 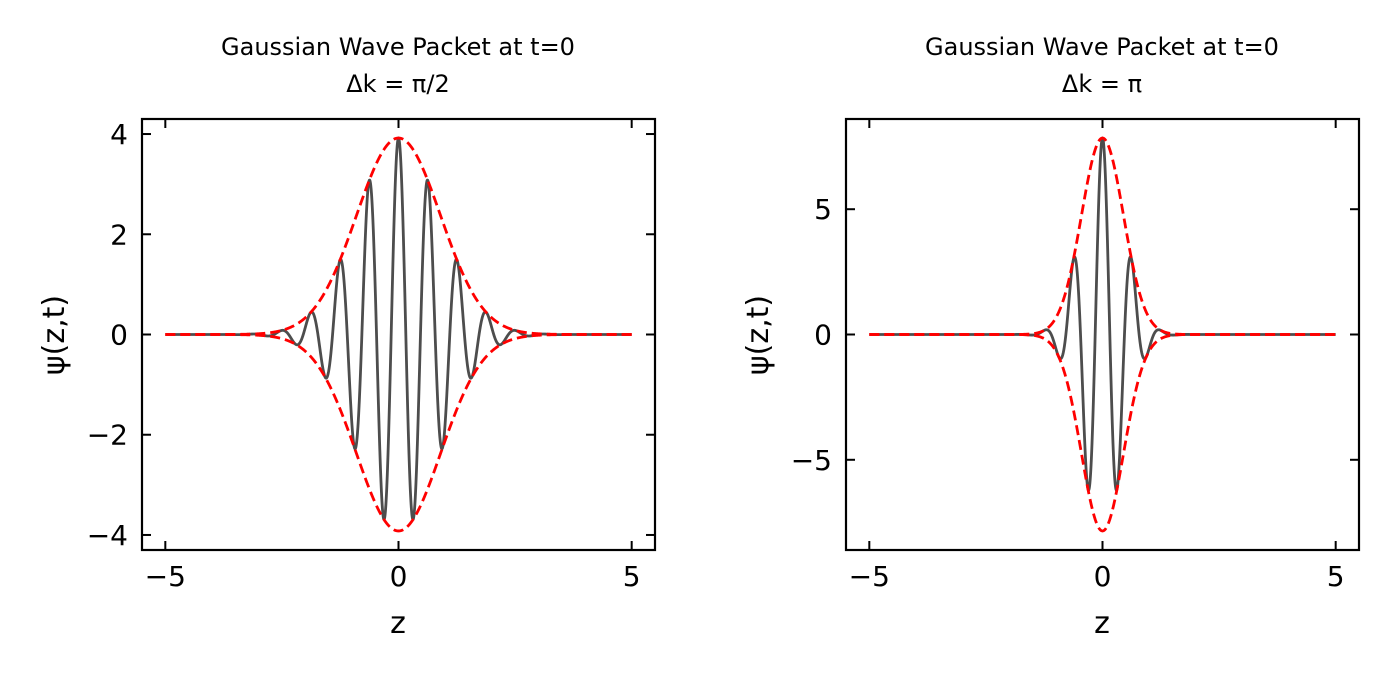 What do you see at coordinates (54, 335) in the screenshot?
I see `left-y-axis-label: ψ(z,t)` at bounding box center [54, 335].